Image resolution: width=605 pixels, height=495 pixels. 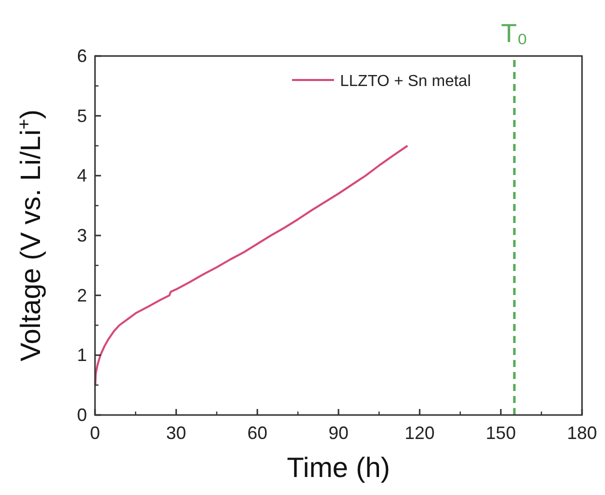 I want to click on y-tick-label: 6, so click(x=81, y=56).